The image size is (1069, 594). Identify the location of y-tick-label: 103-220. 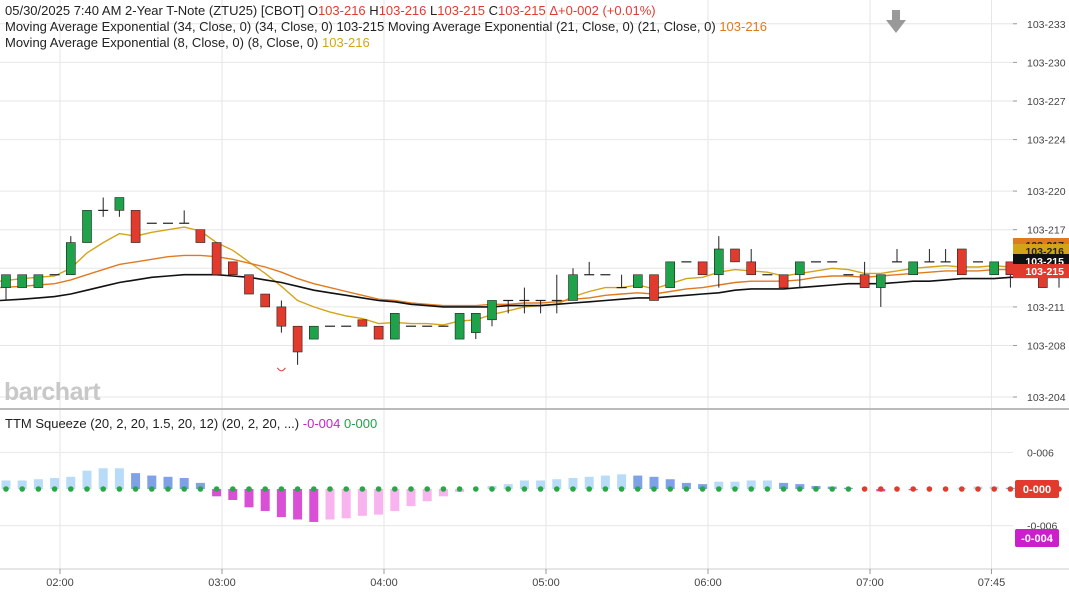
(1046, 192).